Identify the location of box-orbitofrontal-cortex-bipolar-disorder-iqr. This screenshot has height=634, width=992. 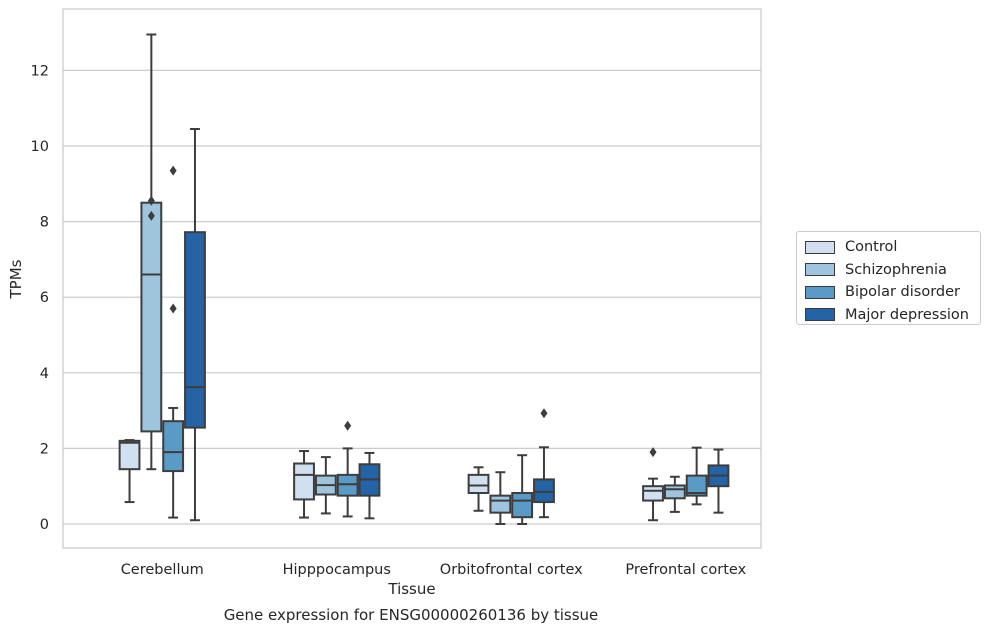
(522, 505).